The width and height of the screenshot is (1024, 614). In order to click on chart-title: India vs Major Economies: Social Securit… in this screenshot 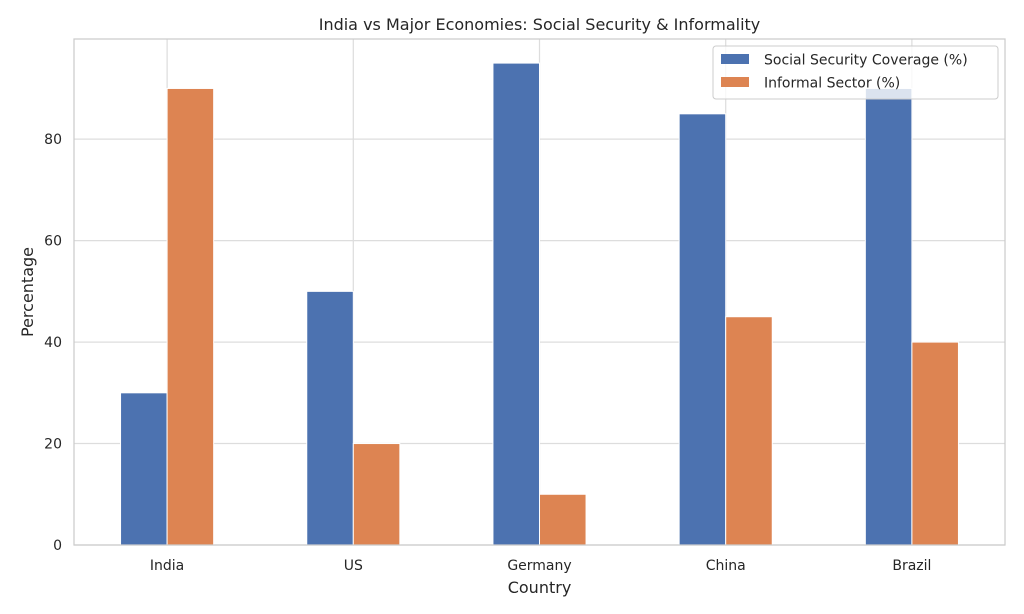, I will do `click(540, 24)`.